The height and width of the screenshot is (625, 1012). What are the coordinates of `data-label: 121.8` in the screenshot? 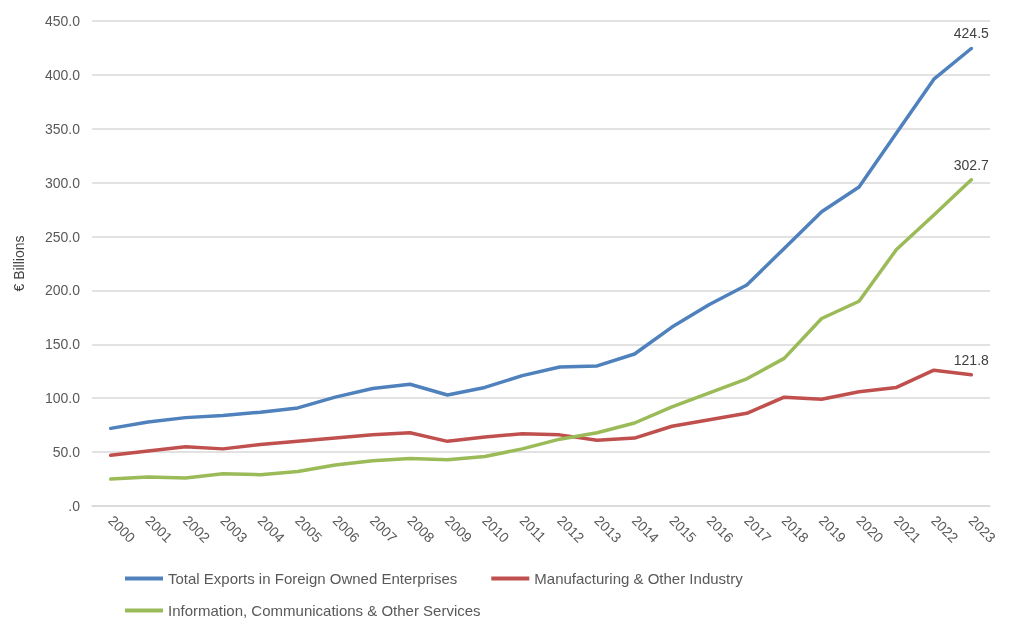 It's located at (971, 359).